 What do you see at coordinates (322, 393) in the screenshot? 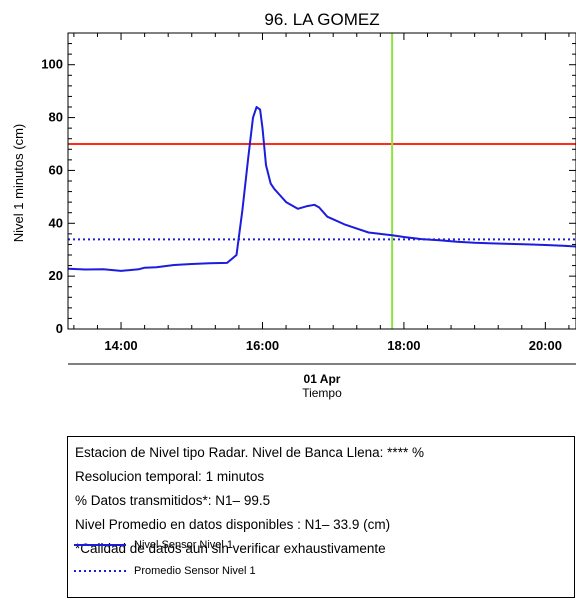
I see `x-axis-label: Tiempo` at bounding box center [322, 393].